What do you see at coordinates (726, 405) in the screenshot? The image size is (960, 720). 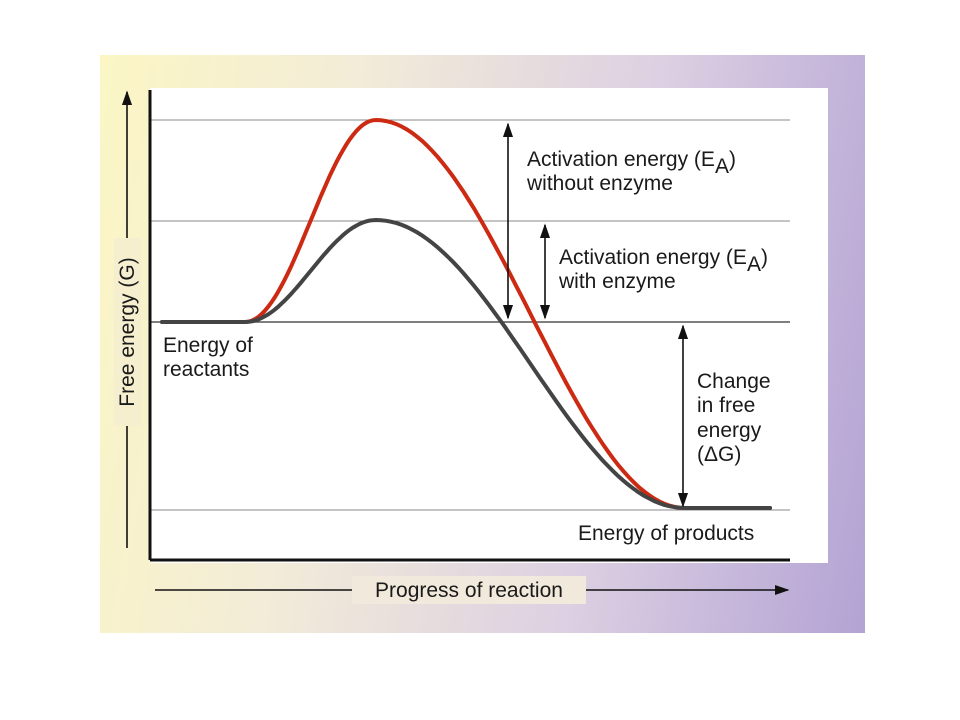 I see `delta-g-label-line2: in free` at bounding box center [726, 405].